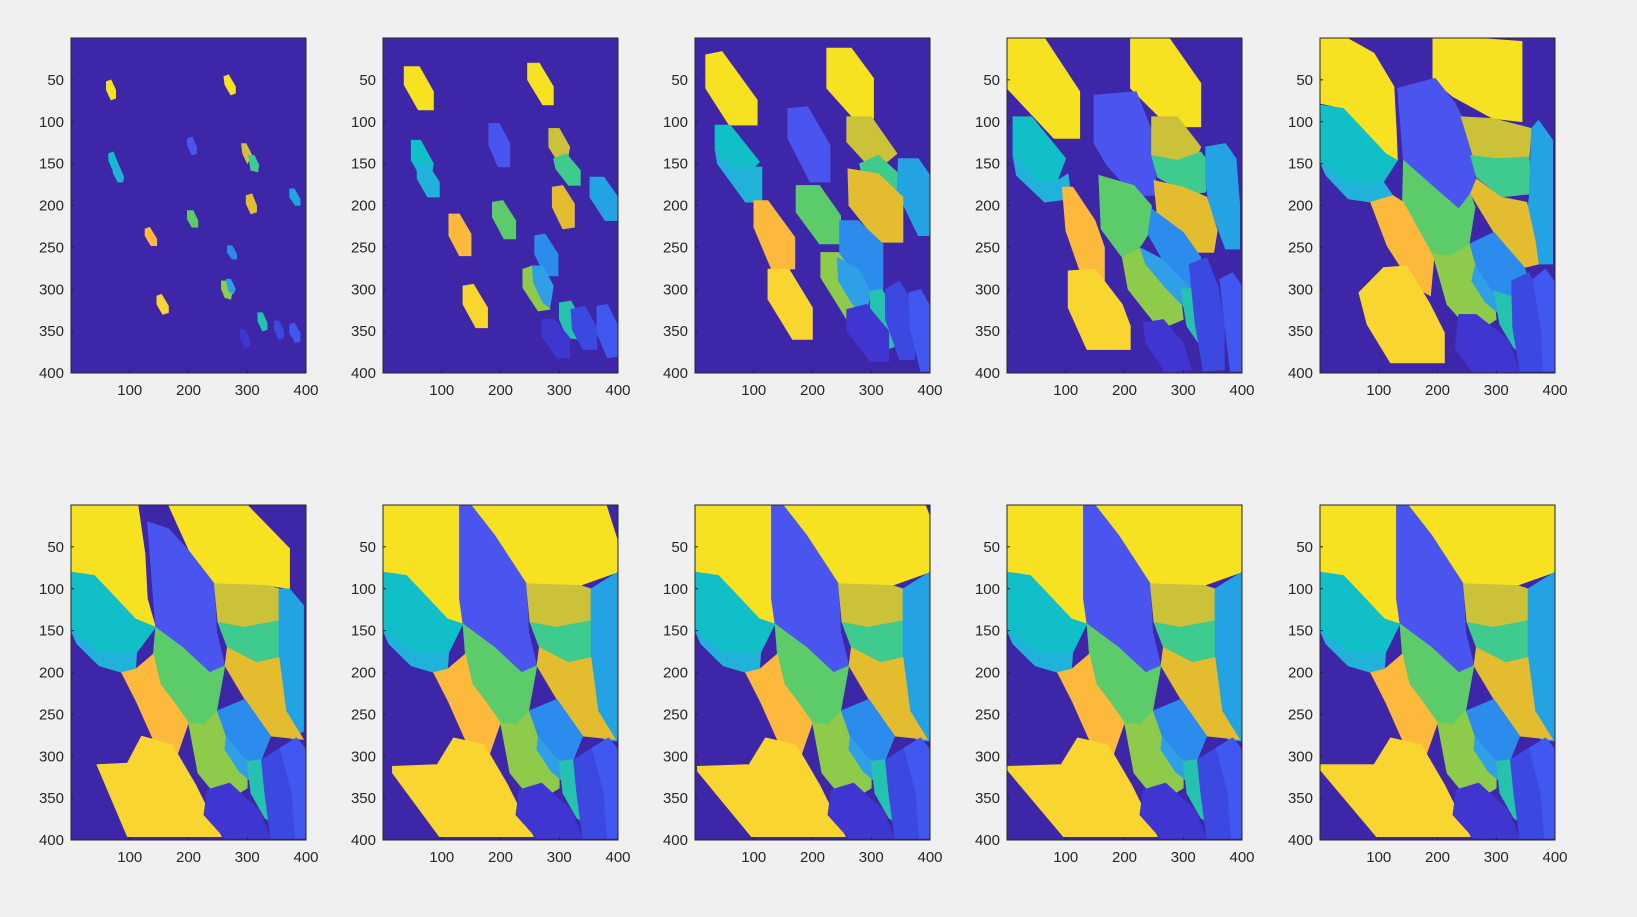 The image size is (1637, 917). Describe the element at coordinates (987, 714) in the screenshot. I see `y-tick-label: 250` at that location.